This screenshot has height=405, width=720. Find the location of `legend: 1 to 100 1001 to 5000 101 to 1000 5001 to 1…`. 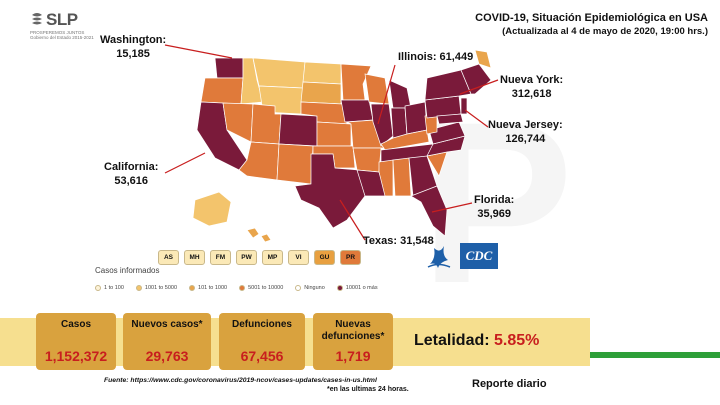

legend: 1 to 100 1001 to 5000 101 to 1000 5001 to 1… is located at coordinates (236, 288).